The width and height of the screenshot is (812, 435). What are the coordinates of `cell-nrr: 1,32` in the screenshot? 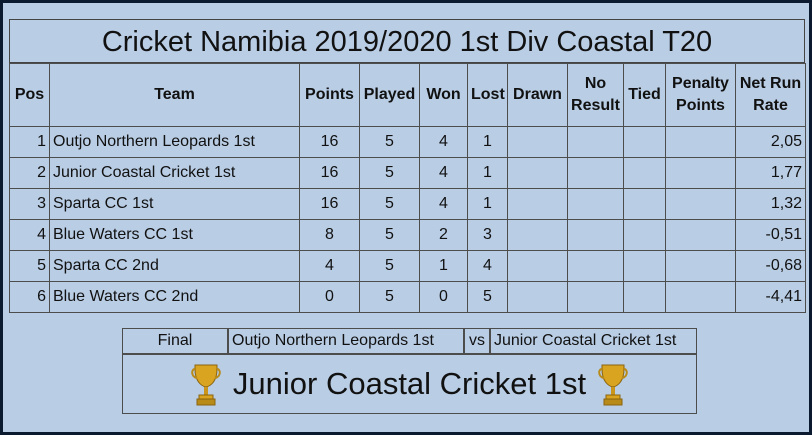 It's located at (770, 204).